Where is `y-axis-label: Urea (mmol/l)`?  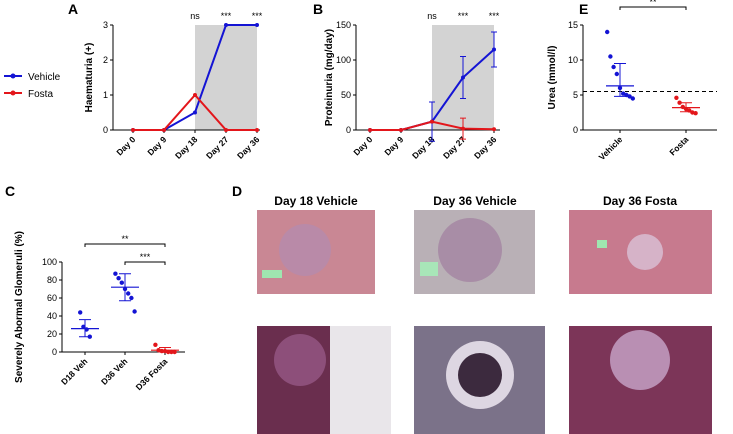 y-axis-label: Urea (mmol/l) is located at coordinates (552, 78).